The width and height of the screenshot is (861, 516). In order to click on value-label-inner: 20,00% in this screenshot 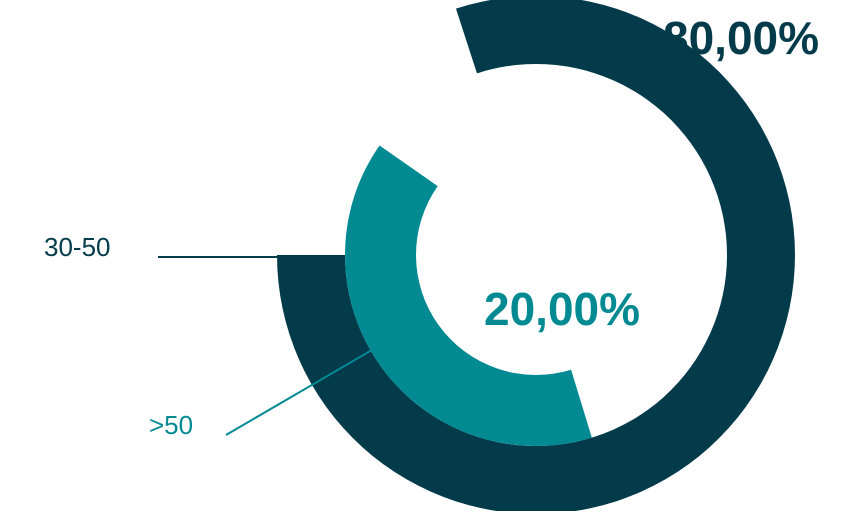, I will do `click(562, 309)`.